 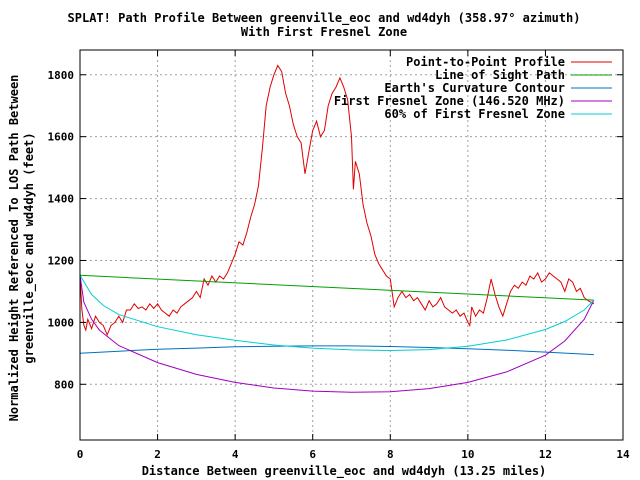 I want to click on y-tick-label: 1400, so click(x=61, y=199).